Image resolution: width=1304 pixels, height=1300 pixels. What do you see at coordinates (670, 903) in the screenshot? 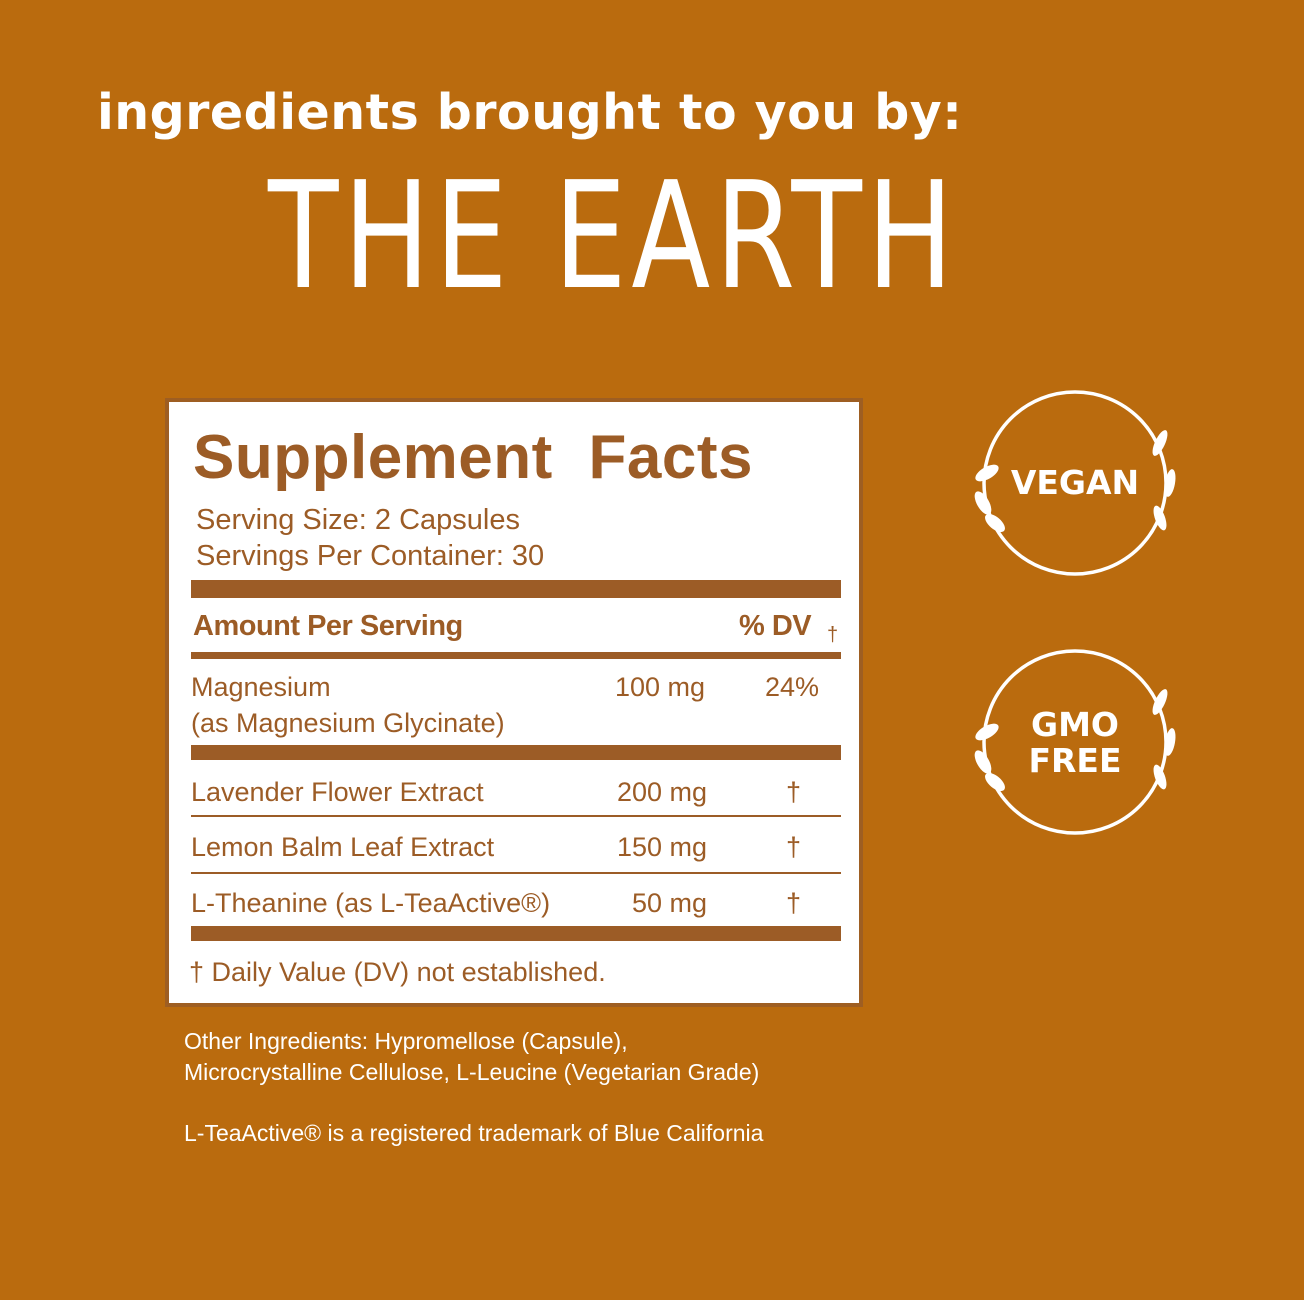
I see `row-amount: 50 mg` at bounding box center [670, 903].